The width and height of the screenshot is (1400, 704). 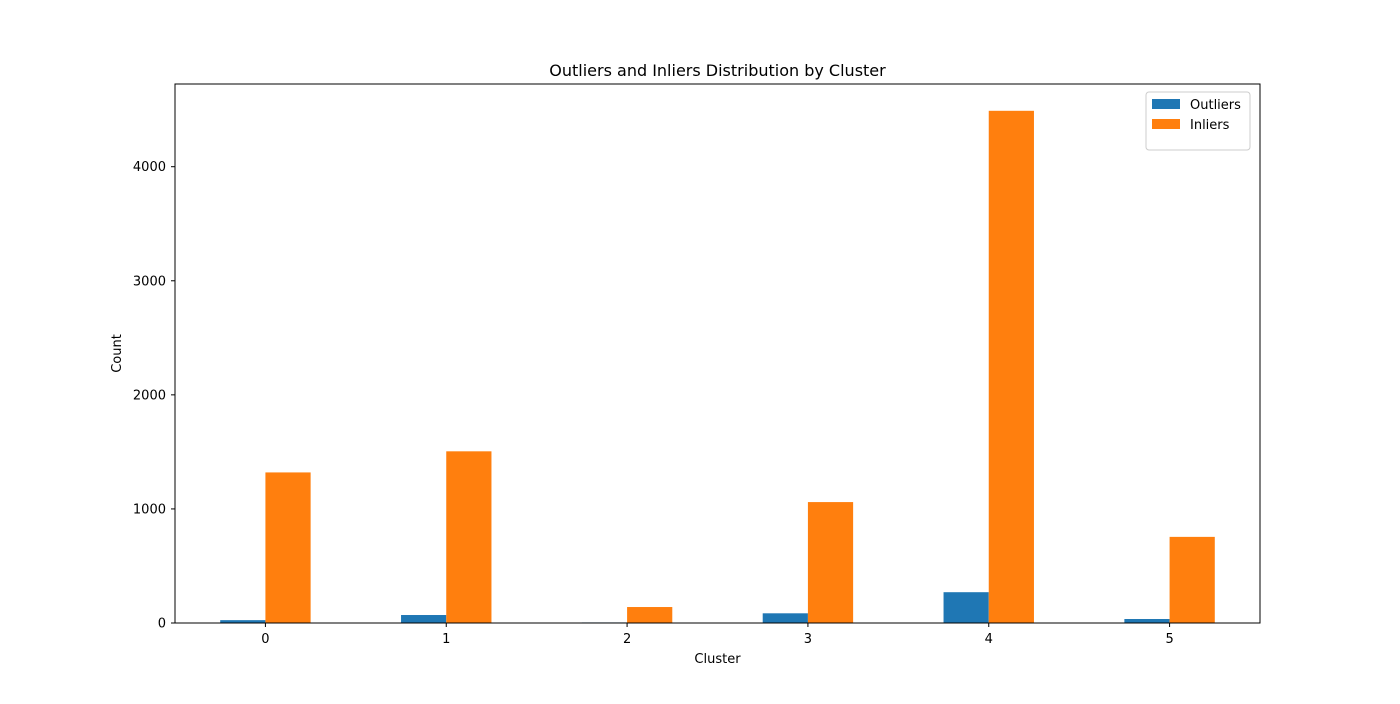 What do you see at coordinates (1215, 105) in the screenshot?
I see `legend-label-outliers: Outliers` at bounding box center [1215, 105].